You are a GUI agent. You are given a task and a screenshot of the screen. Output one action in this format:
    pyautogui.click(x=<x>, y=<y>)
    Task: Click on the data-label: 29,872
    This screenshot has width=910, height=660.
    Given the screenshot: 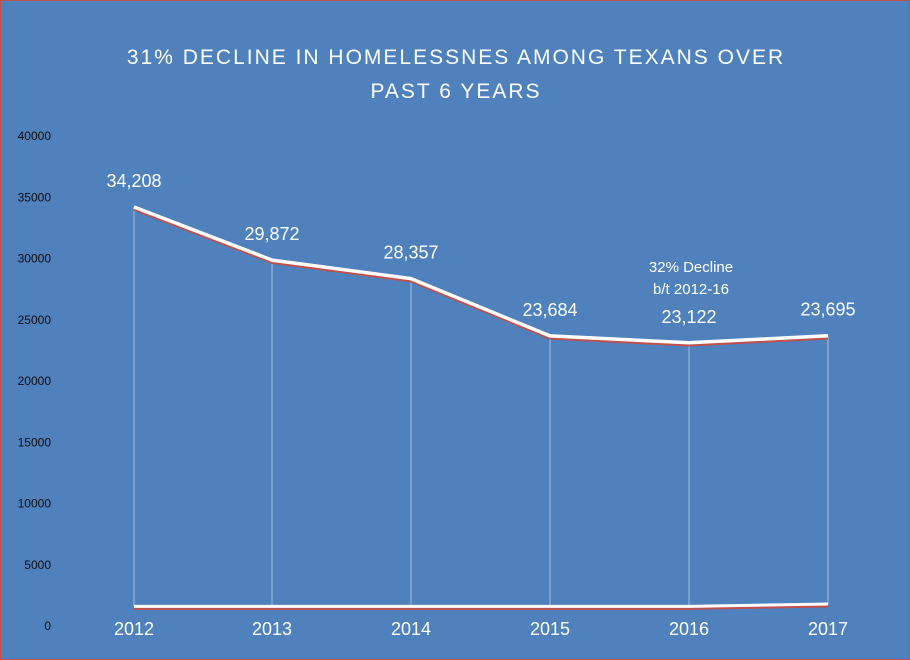 What is the action you would take?
    pyautogui.click(x=271, y=234)
    